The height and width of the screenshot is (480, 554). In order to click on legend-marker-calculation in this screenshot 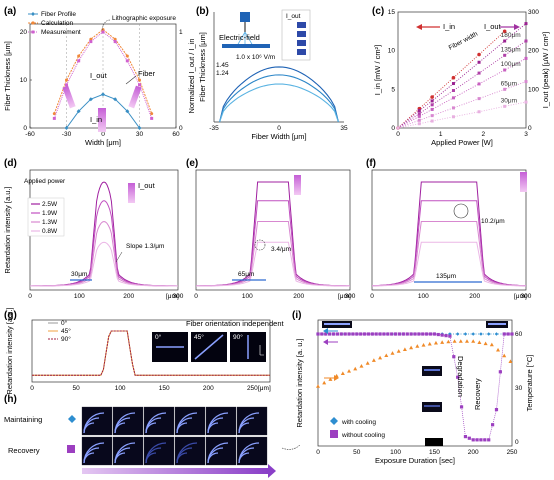, I will do `click(33, 23)`.